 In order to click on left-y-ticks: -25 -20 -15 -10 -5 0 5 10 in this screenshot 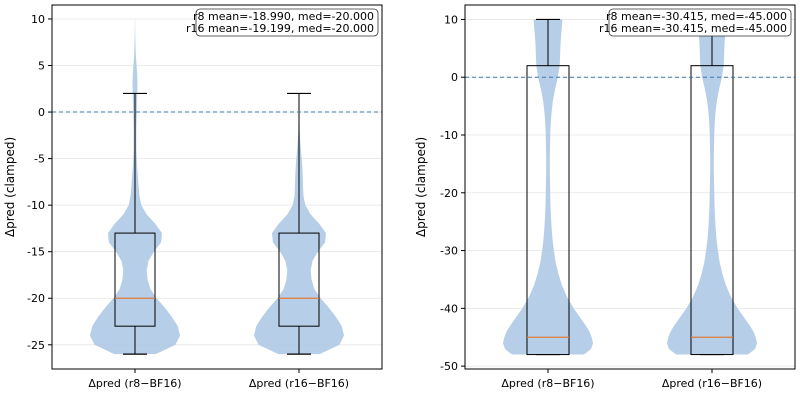, I will do `click(39, 182)`.